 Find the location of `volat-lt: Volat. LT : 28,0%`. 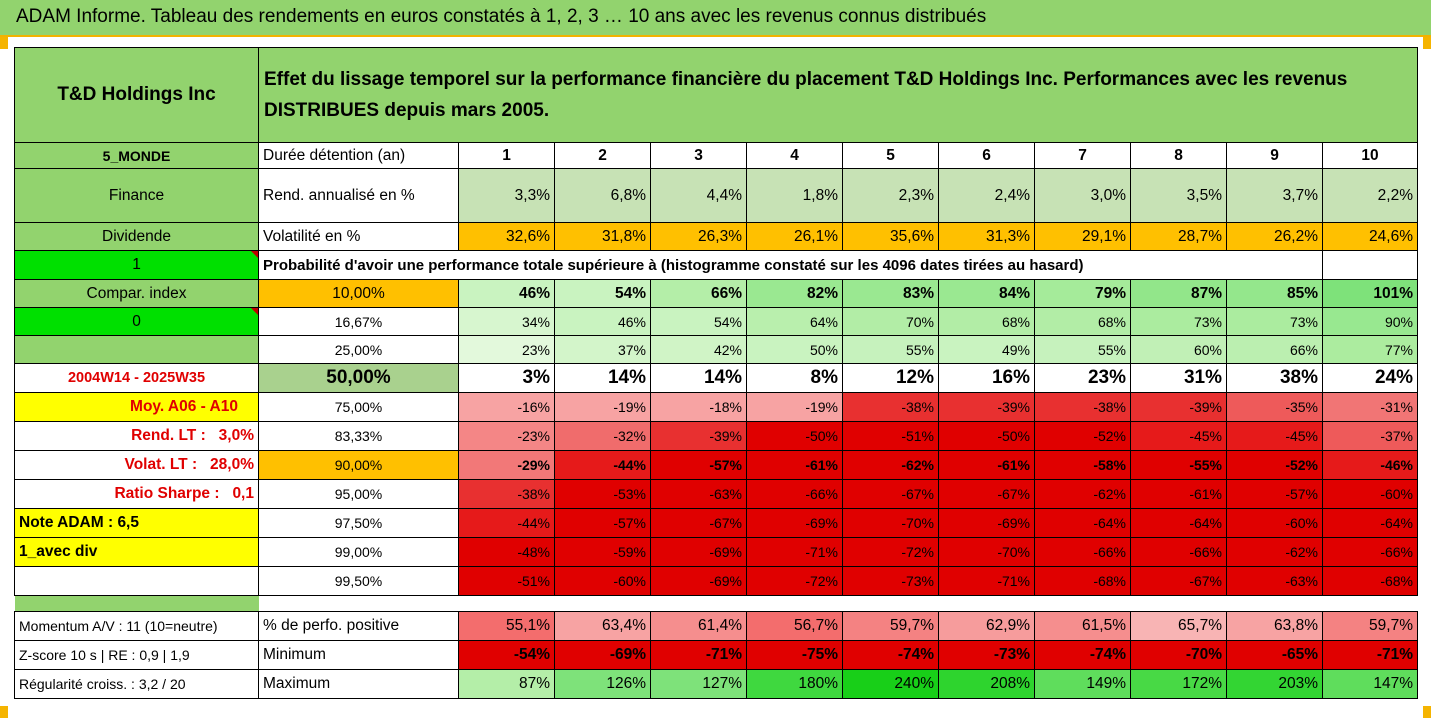

volat-lt: Volat. LT : 28,0% is located at coordinates (136, 465).